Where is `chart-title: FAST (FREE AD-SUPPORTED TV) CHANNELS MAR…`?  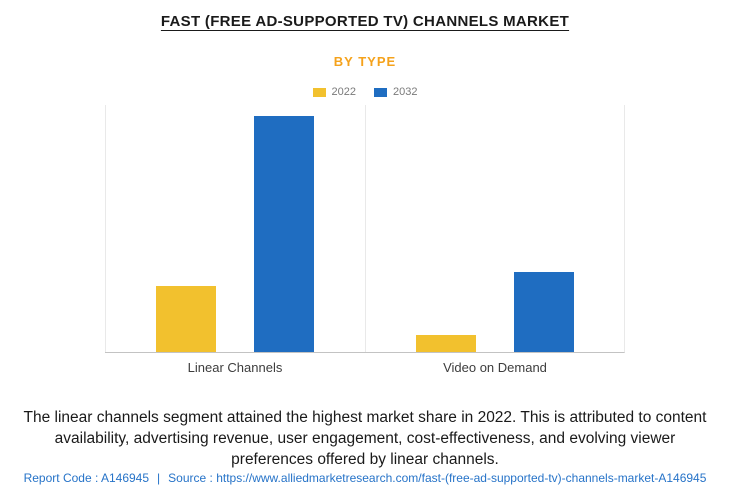
chart-title: FAST (FREE AD-SUPPORTED TV) CHANNELS MAR… is located at coordinates (365, 21).